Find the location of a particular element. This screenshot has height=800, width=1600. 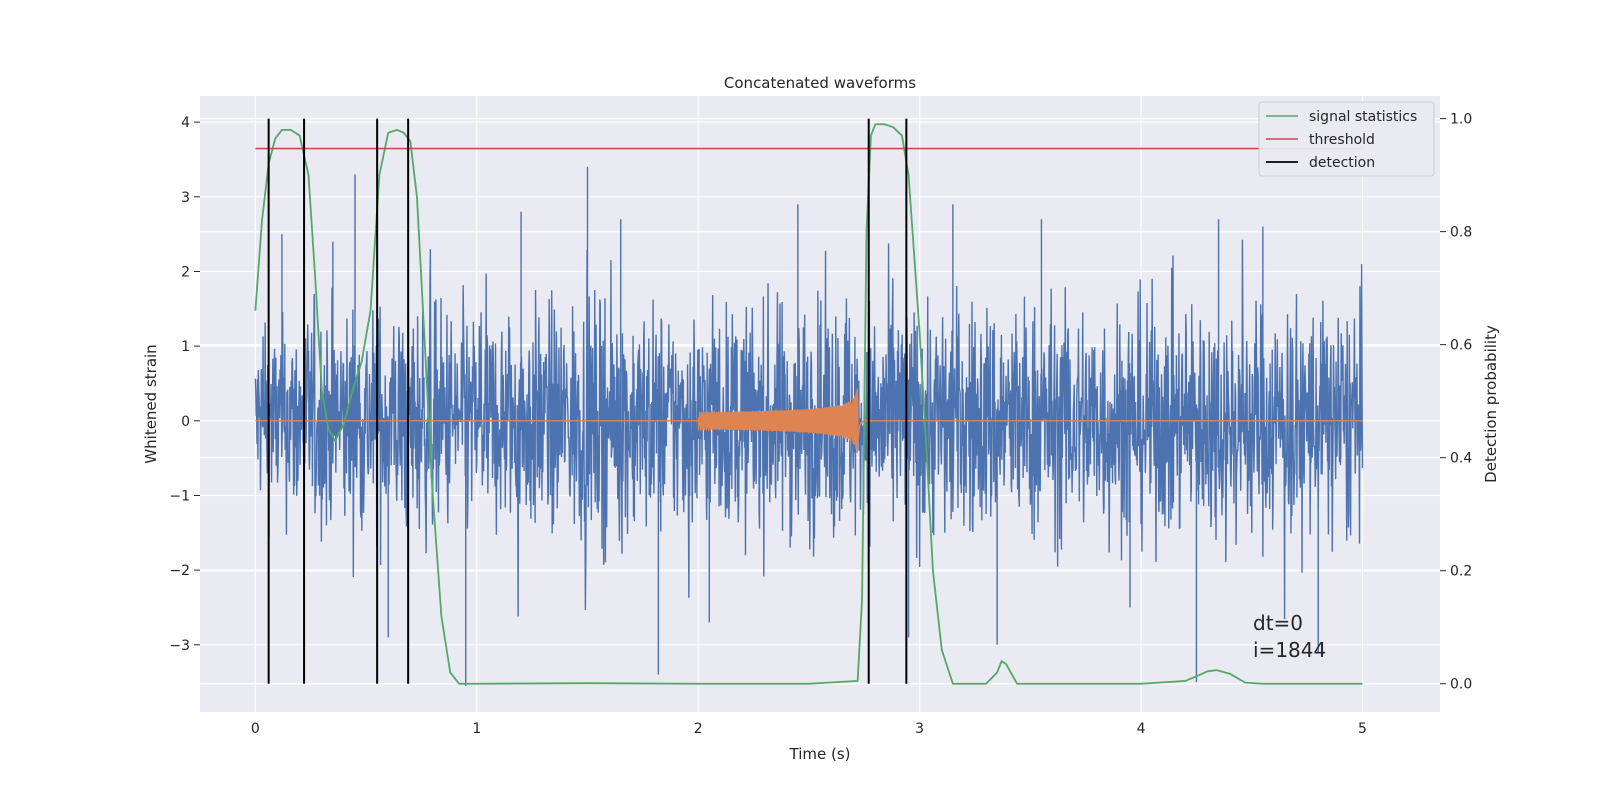

y-tick-label-left: 0 is located at coordinates (185, 422).